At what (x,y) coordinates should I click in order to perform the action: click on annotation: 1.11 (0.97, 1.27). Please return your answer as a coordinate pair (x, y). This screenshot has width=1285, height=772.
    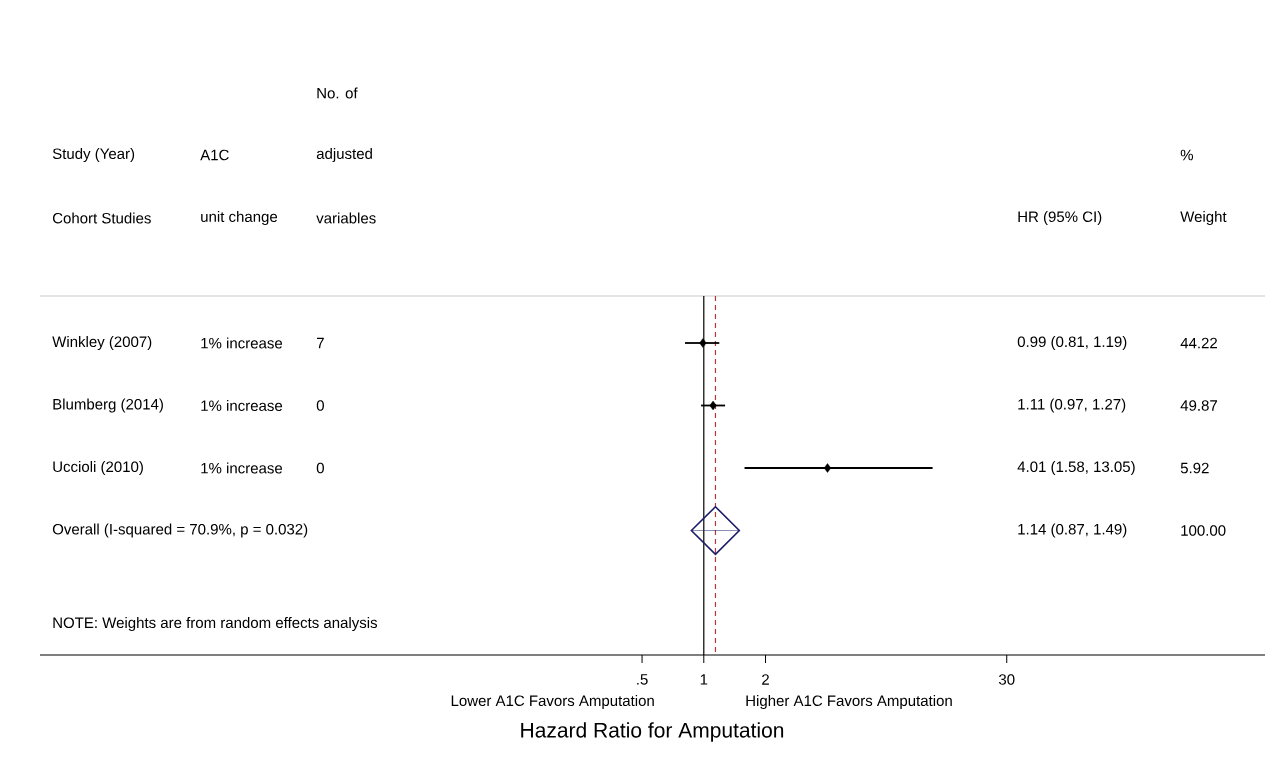
    Looking at the image, I should click on (1072, 405).